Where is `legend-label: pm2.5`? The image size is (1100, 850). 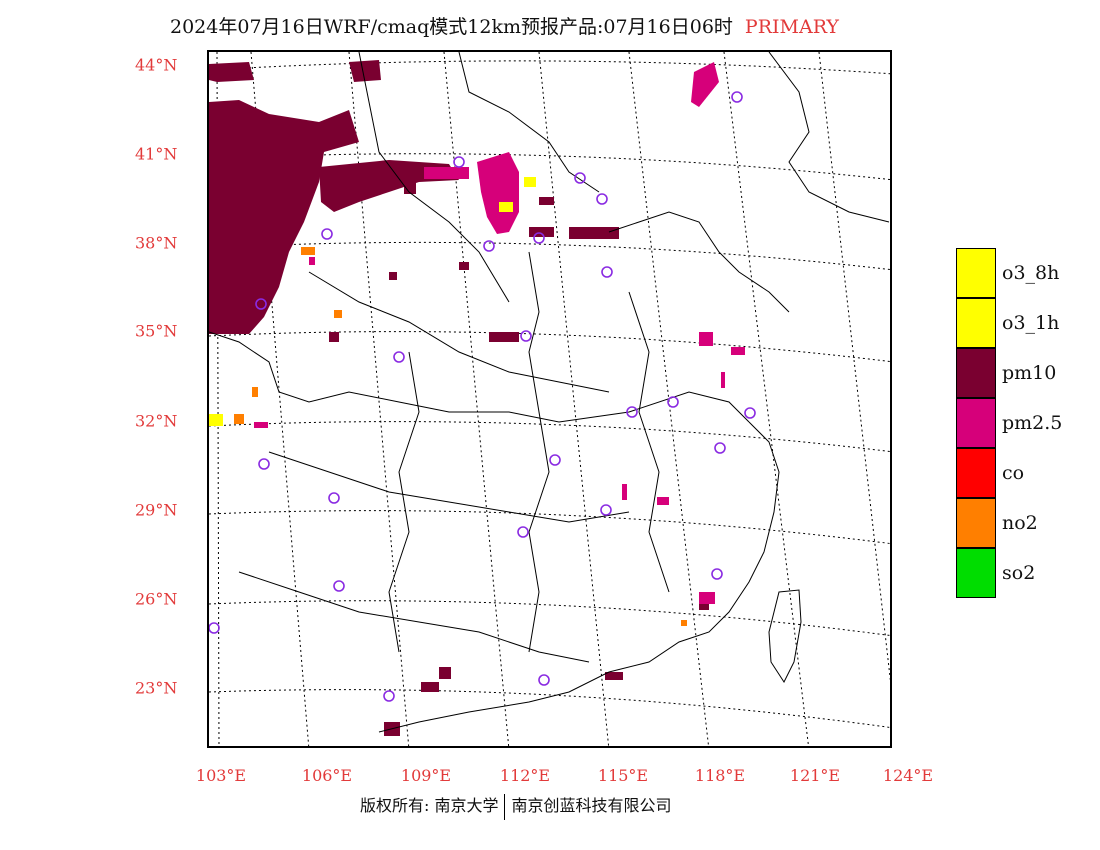 legend-label: pm2.5 is located at coordinates (1032, 423).